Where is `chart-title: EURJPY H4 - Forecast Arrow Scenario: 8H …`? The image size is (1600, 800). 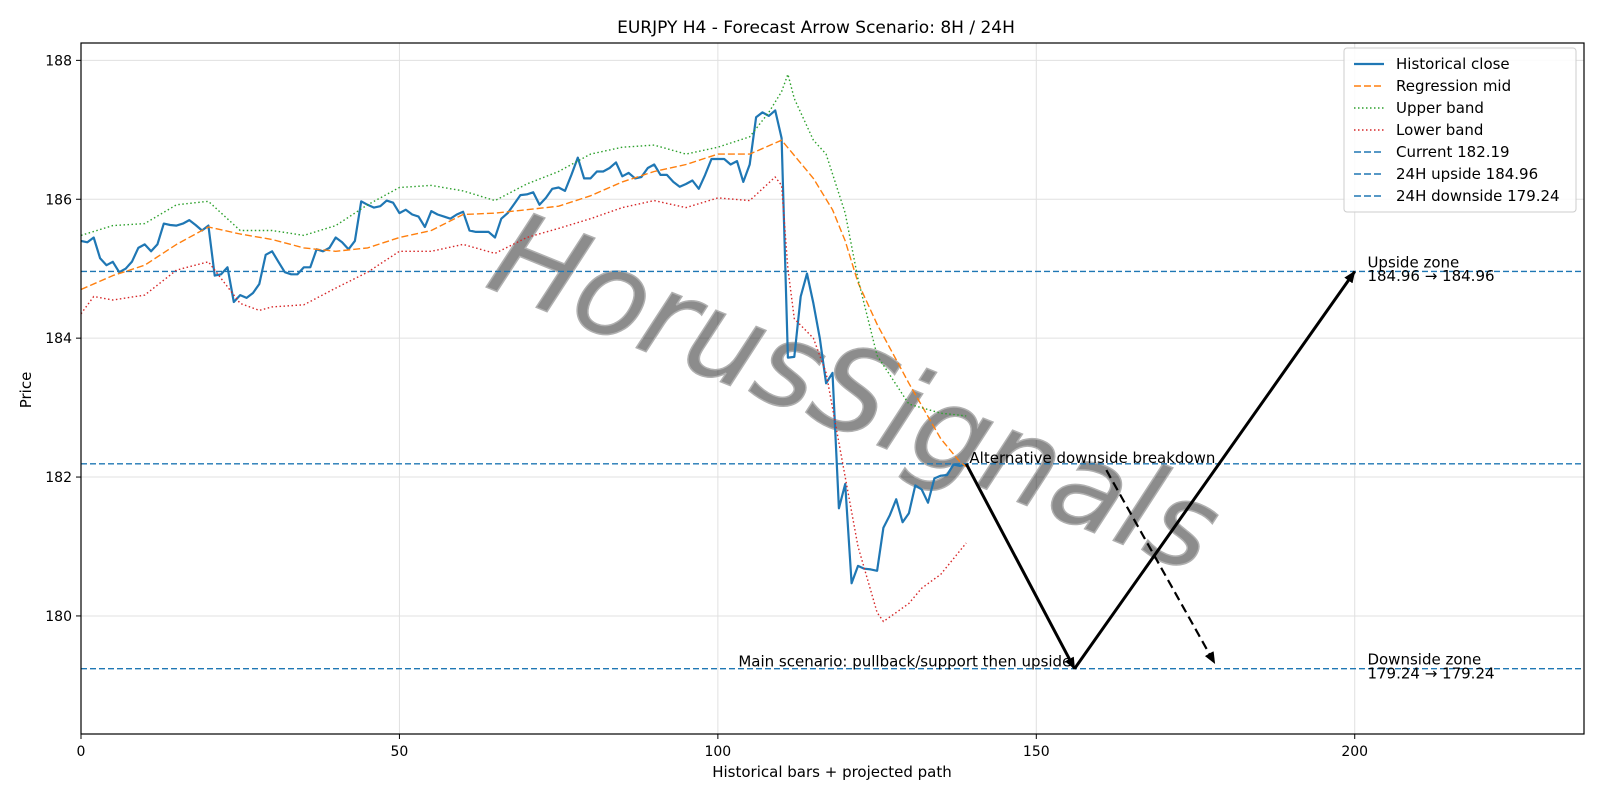
chart-title: EURJPY H4 - Forecast Arrow Scenario: 8H … is located at coordinates (816, 28).